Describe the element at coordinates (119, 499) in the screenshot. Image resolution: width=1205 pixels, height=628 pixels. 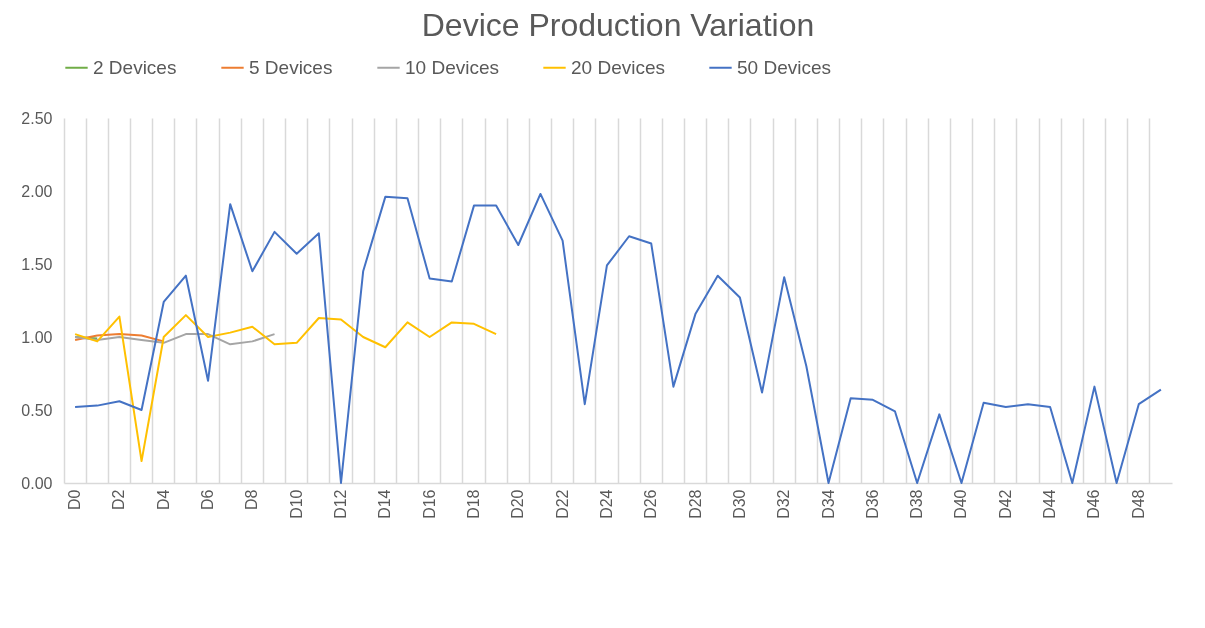
I see `x-tick-label: D2` at that location.